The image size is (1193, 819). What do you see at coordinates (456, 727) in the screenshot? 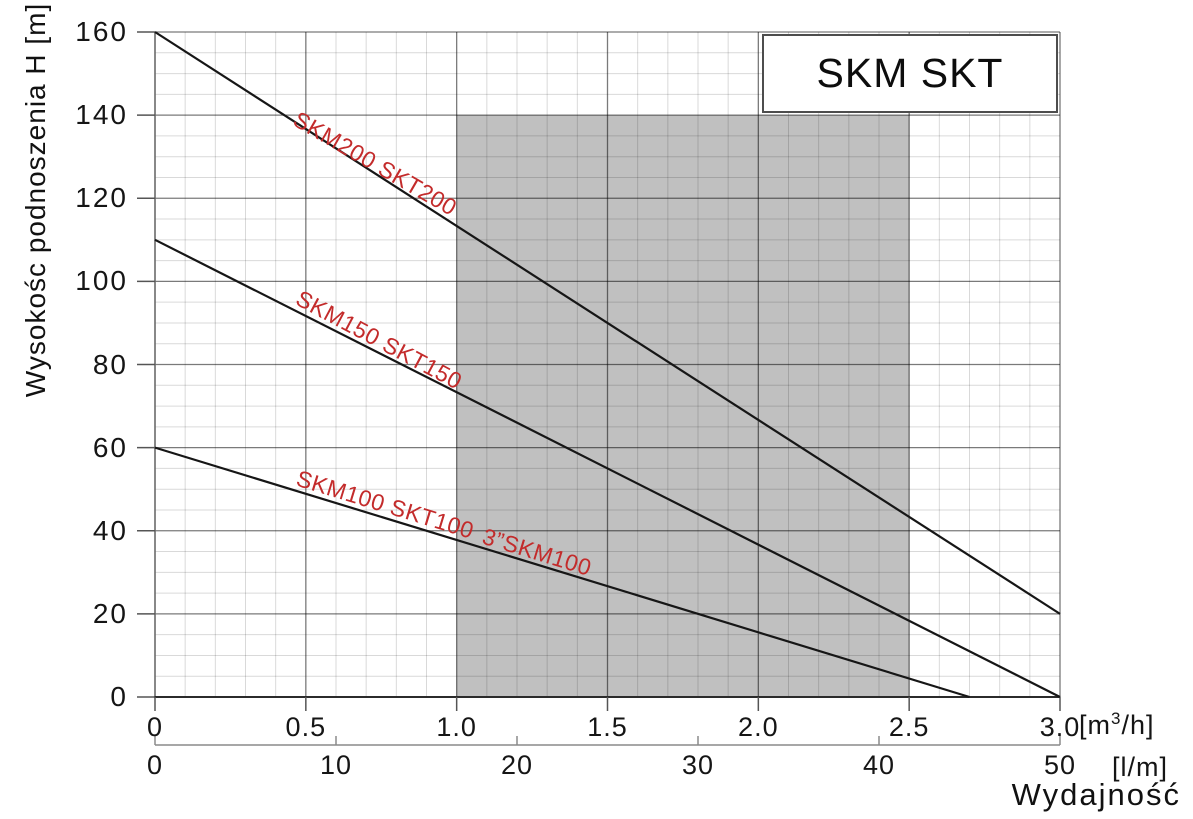
I see `x-tick-label-m3h: 1.0` at bounding box center [456, 727].